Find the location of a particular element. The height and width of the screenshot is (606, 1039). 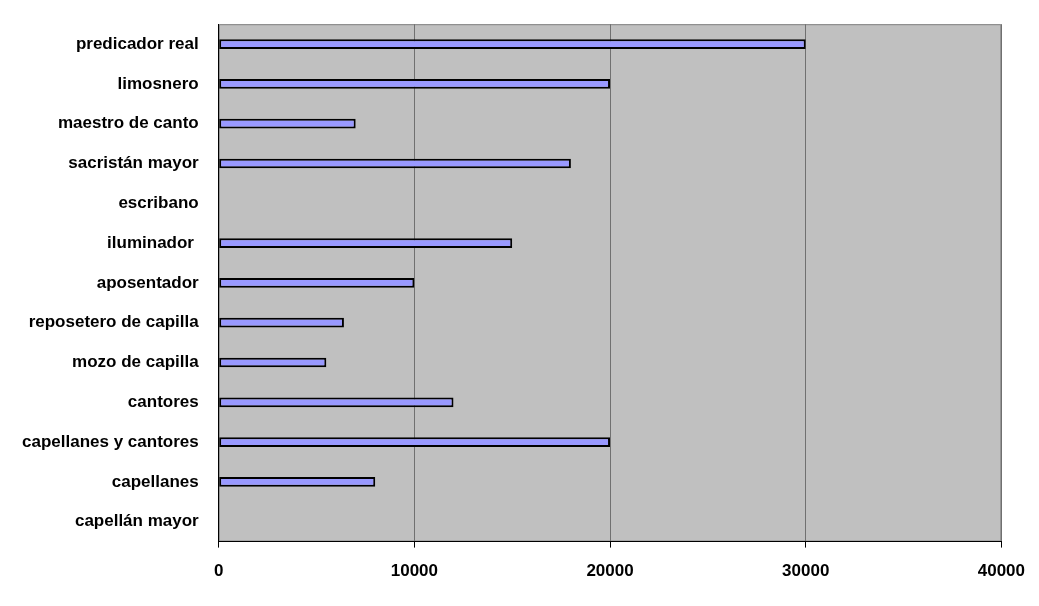

y-tick-label: capellanes y cantores is located at coordinates (110, 441).